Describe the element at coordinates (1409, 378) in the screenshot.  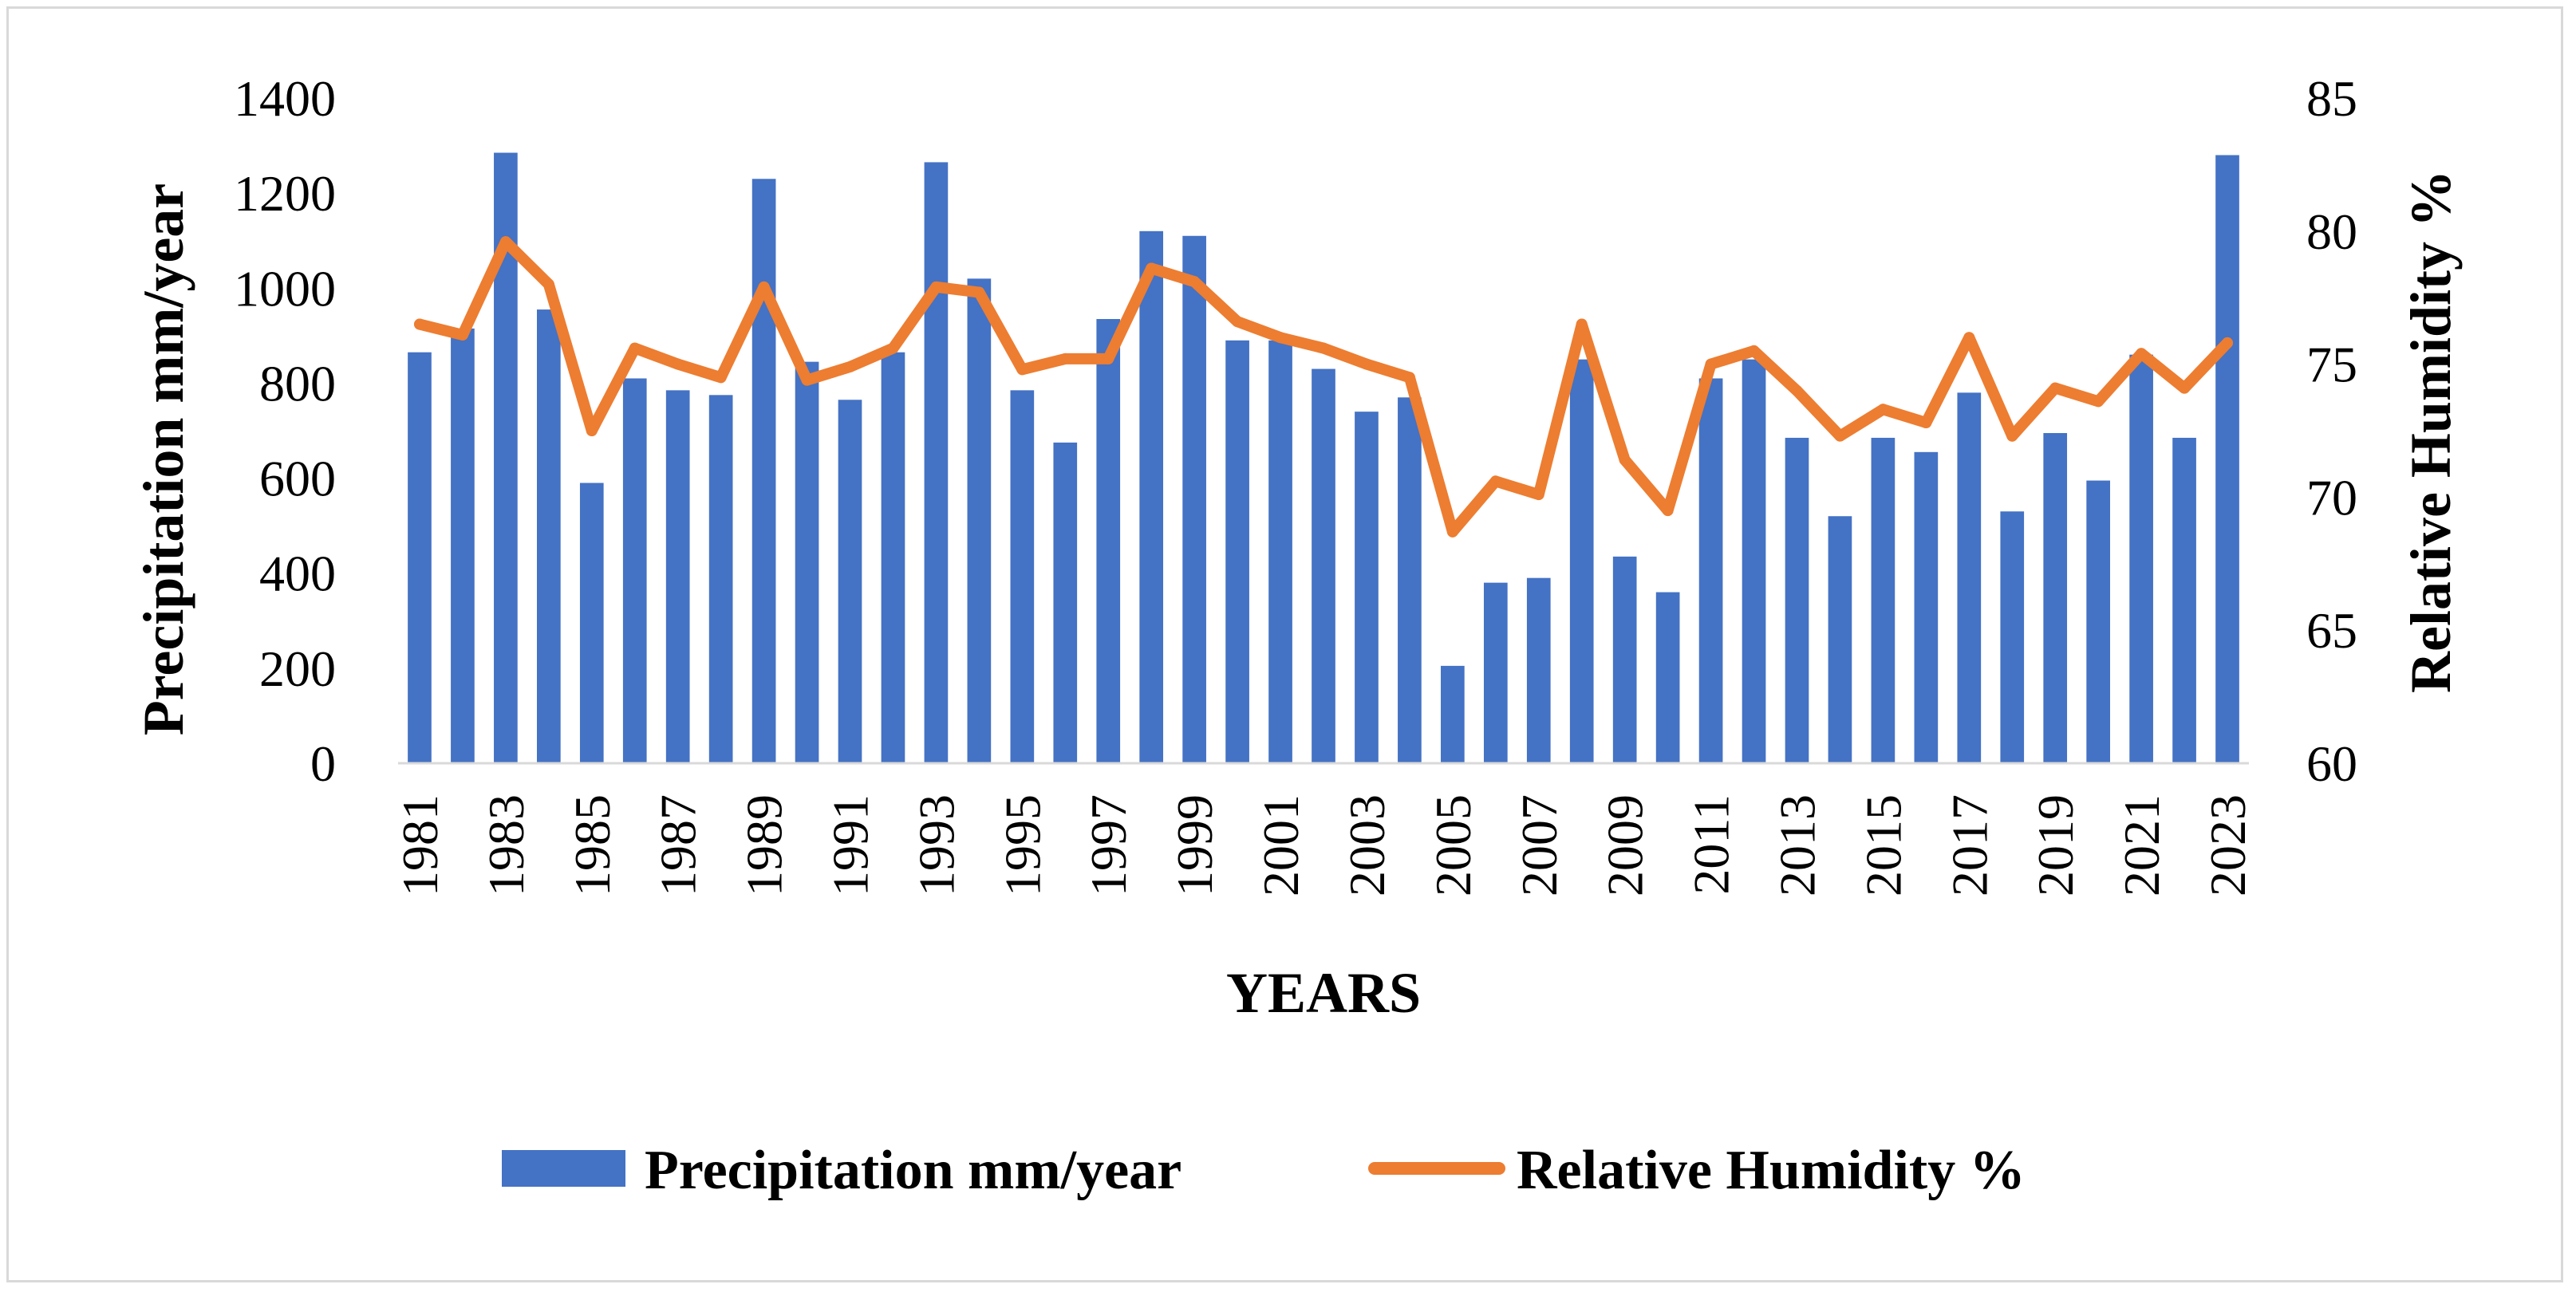
I see `humidity-point-2004` at that location.